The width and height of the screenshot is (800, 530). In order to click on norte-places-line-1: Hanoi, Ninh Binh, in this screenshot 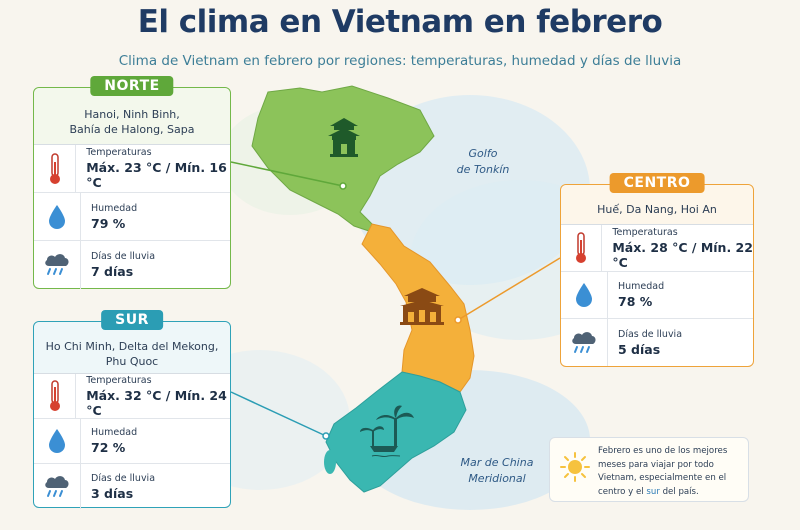, I will do `click(132, 114)`.